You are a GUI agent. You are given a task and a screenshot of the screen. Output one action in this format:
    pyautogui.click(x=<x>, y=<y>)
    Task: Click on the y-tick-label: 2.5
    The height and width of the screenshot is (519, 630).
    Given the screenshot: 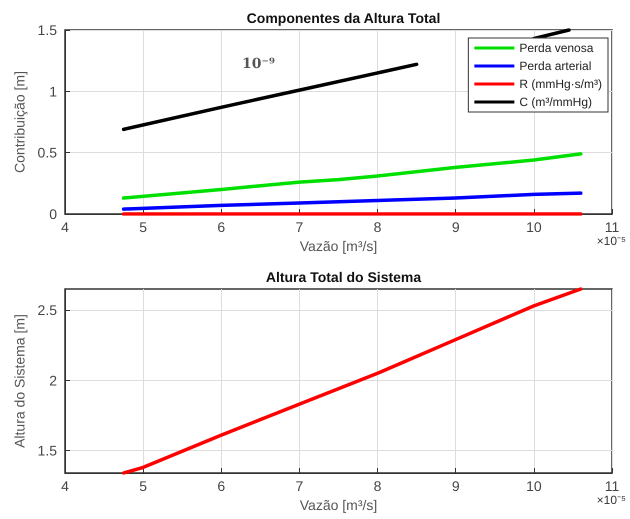 What is the action you would take?
    pyautogui.click(x=48, y=310)
    